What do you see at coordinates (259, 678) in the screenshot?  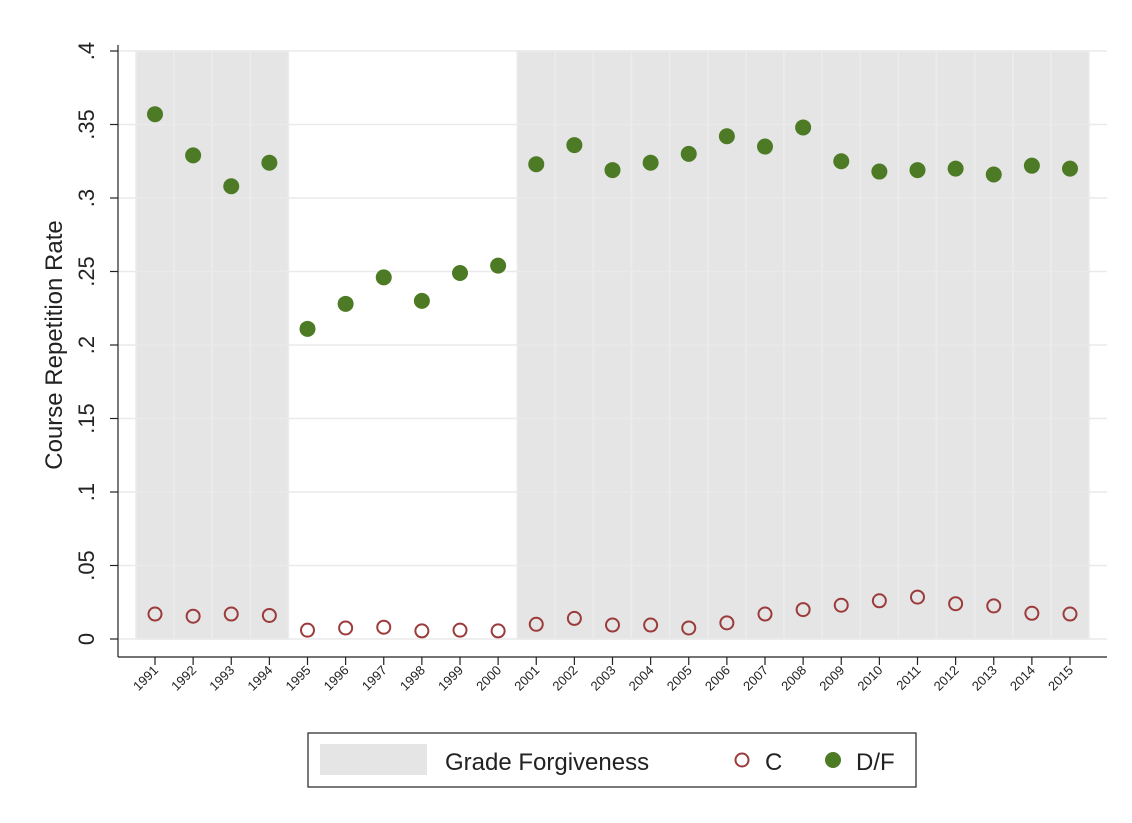 I see `x-tick-label: 1994` at bounding box center [259, 678].